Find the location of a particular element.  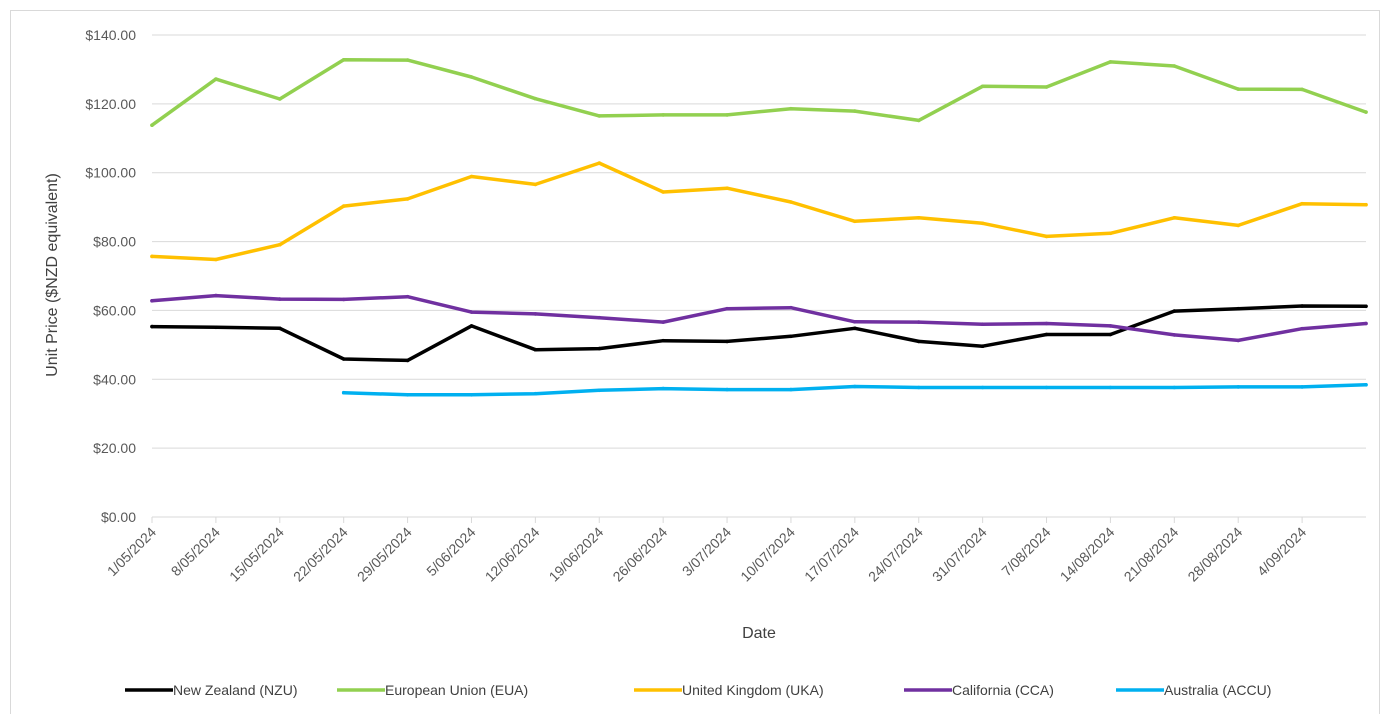

legend-label: European Union (EUA) is located at coordinates (456, 690).